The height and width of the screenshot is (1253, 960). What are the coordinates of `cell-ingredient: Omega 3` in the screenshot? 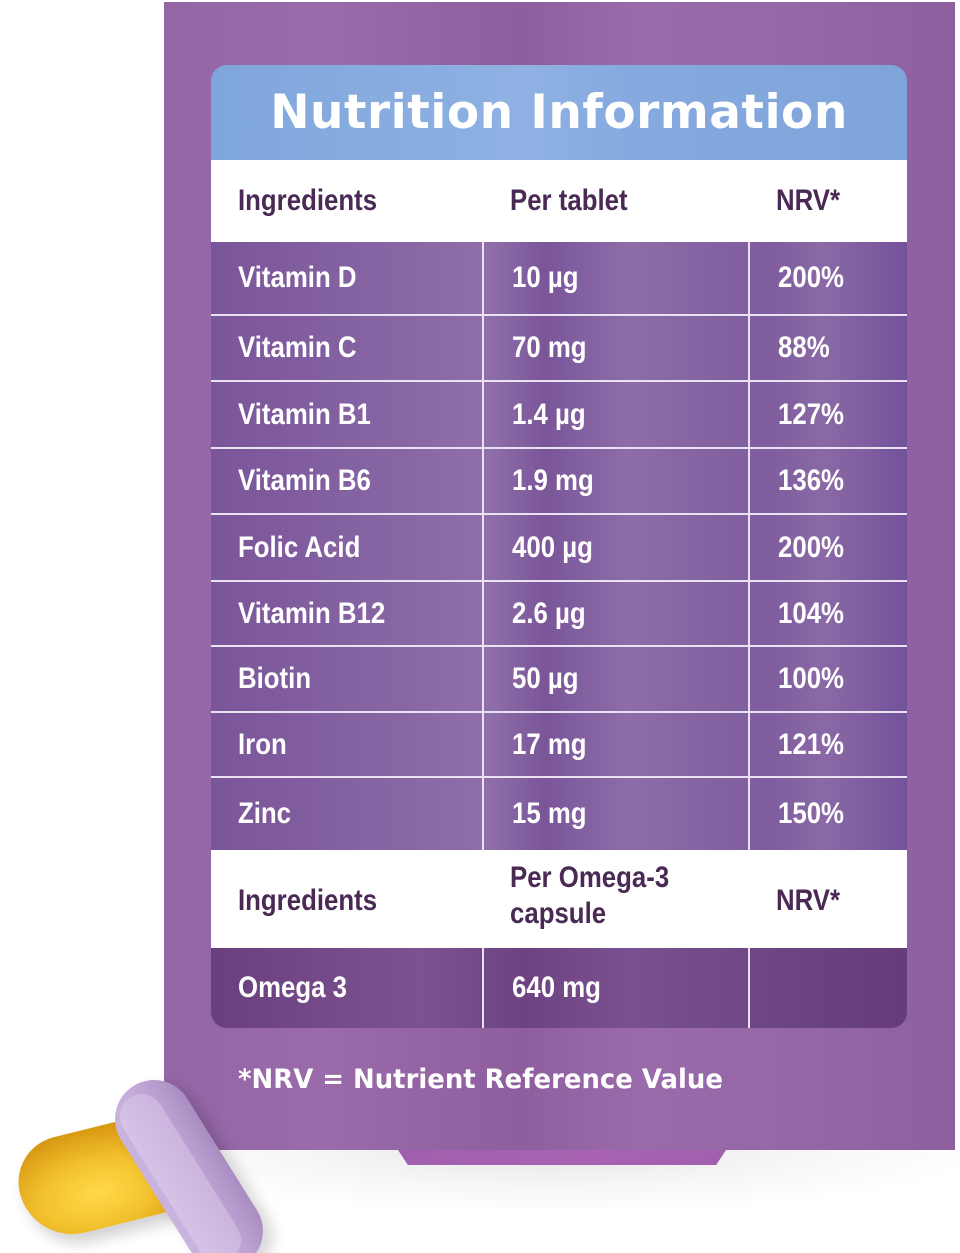 It's located at (292, 987).